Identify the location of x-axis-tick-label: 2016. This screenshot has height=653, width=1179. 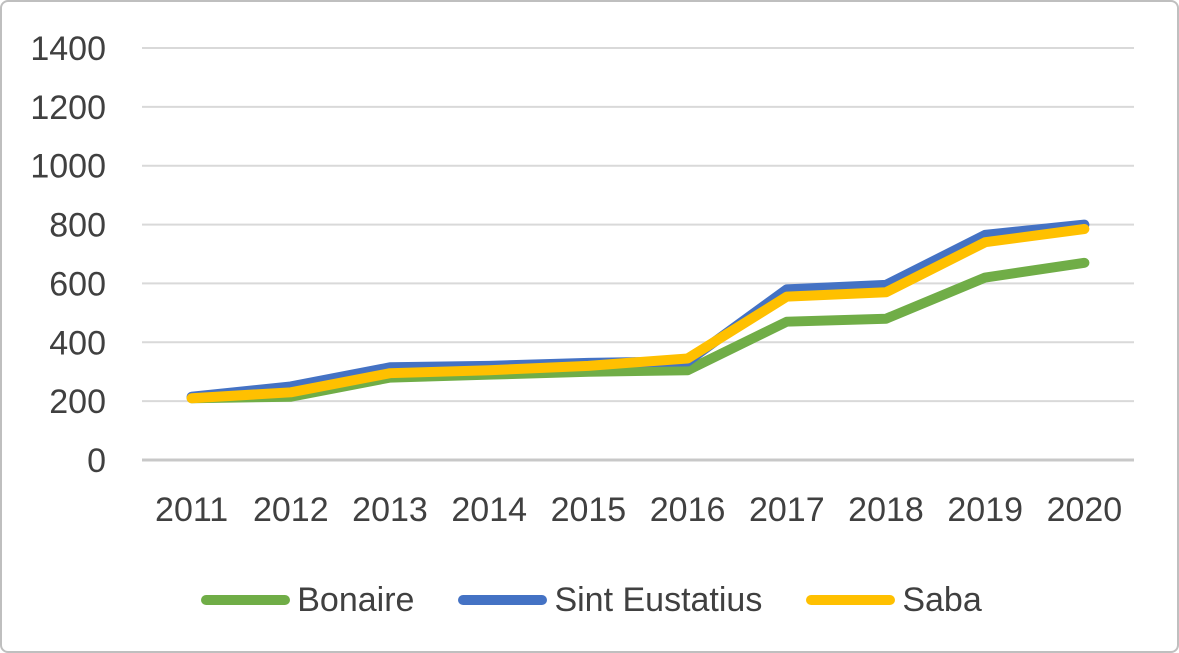
(688, 510).